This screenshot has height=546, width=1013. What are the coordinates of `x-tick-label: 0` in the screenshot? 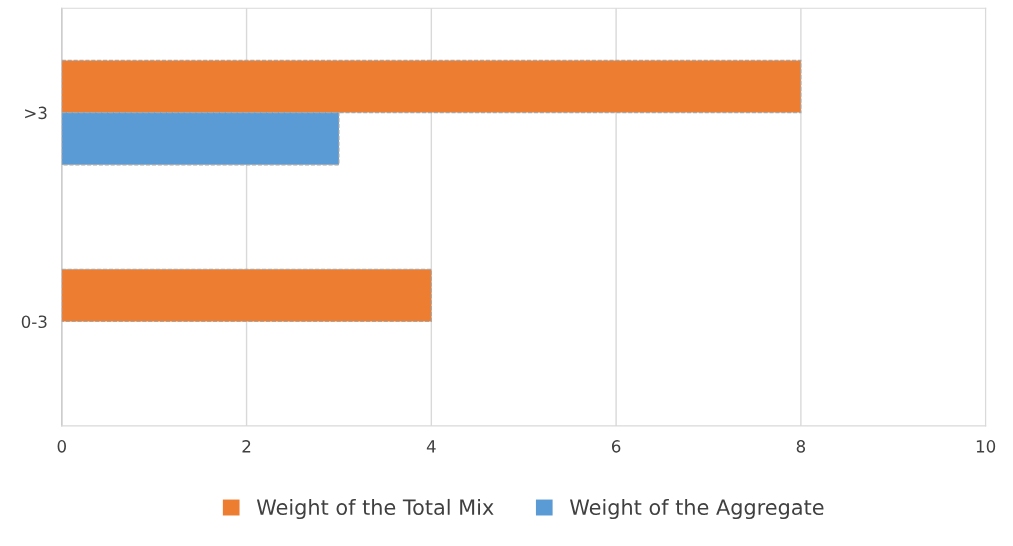 It's located at (61, 446).